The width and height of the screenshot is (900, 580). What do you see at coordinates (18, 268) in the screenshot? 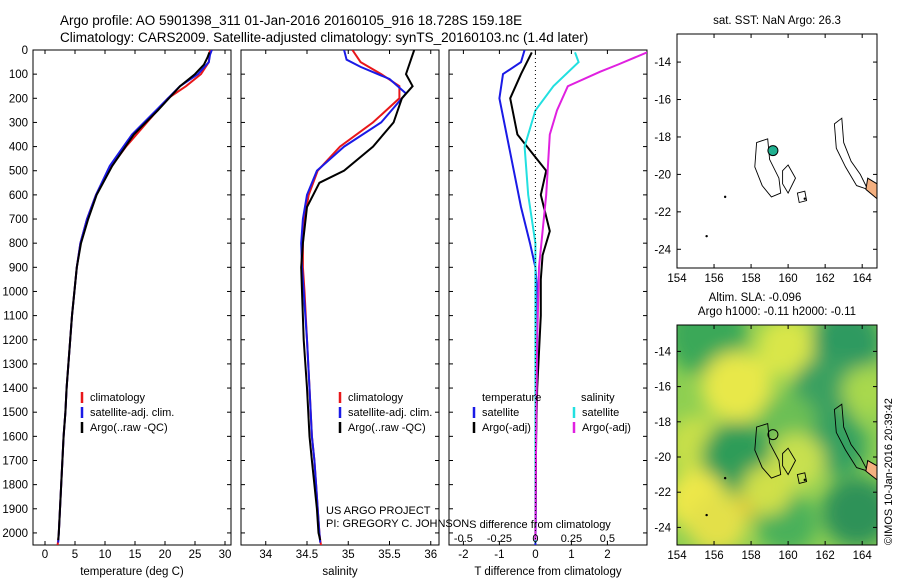
I see `y-tick-label: 900` at bounding box center [18, 268].